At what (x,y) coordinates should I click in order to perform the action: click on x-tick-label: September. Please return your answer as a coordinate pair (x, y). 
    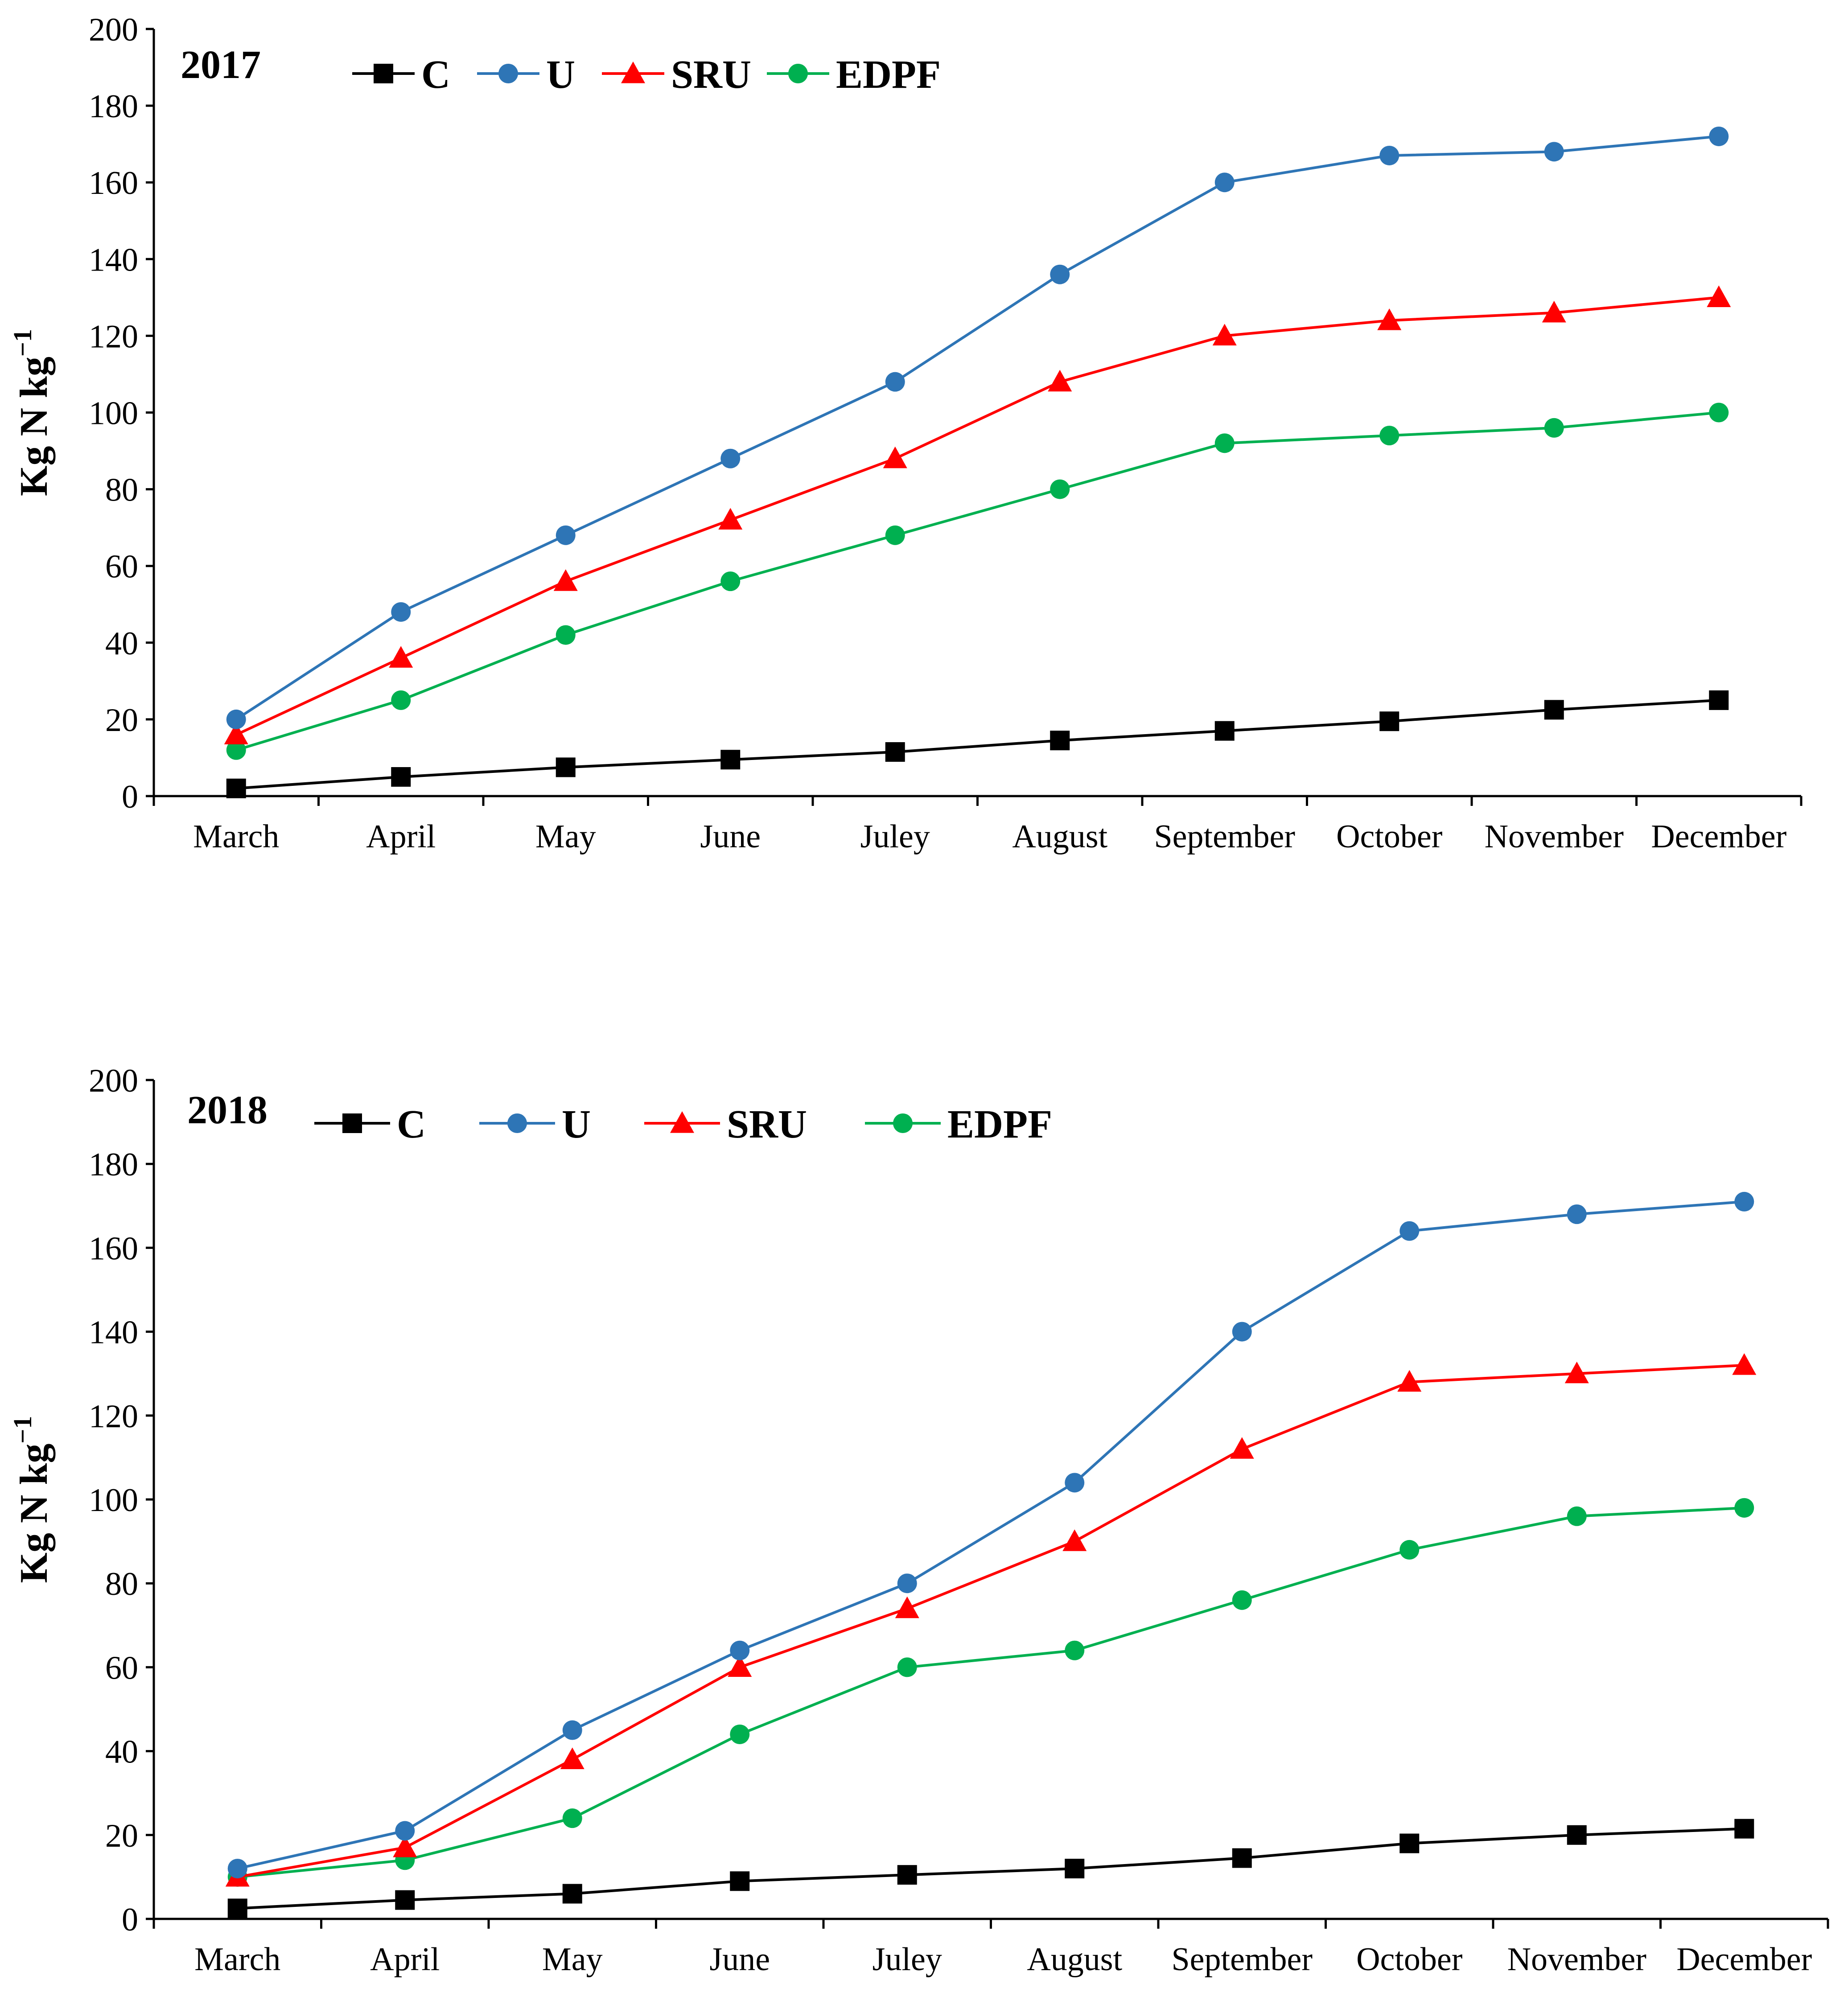
    Looking at the image, I should click on (1224, 837).